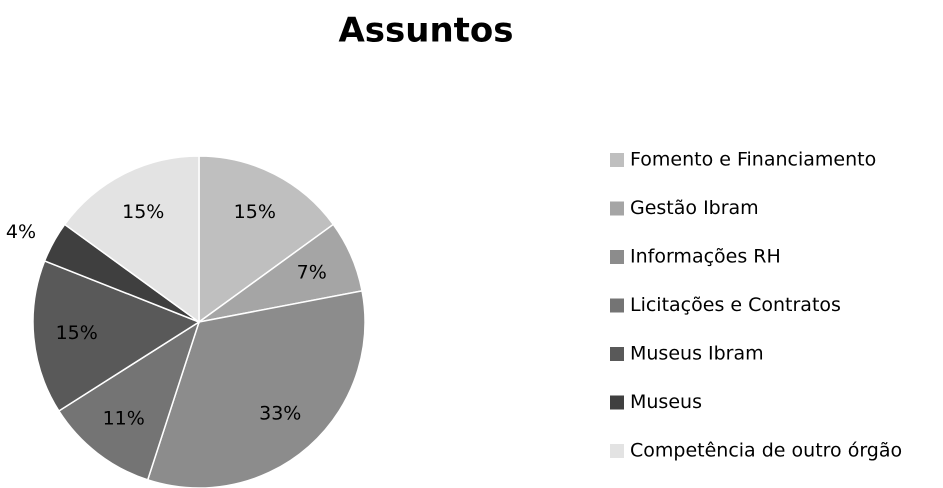 This screenshot has width=943, height=488. Describe the element at coordinates (766, 451) in the screenshot. I see `legend-label: Competência de outro órgão` at that location.